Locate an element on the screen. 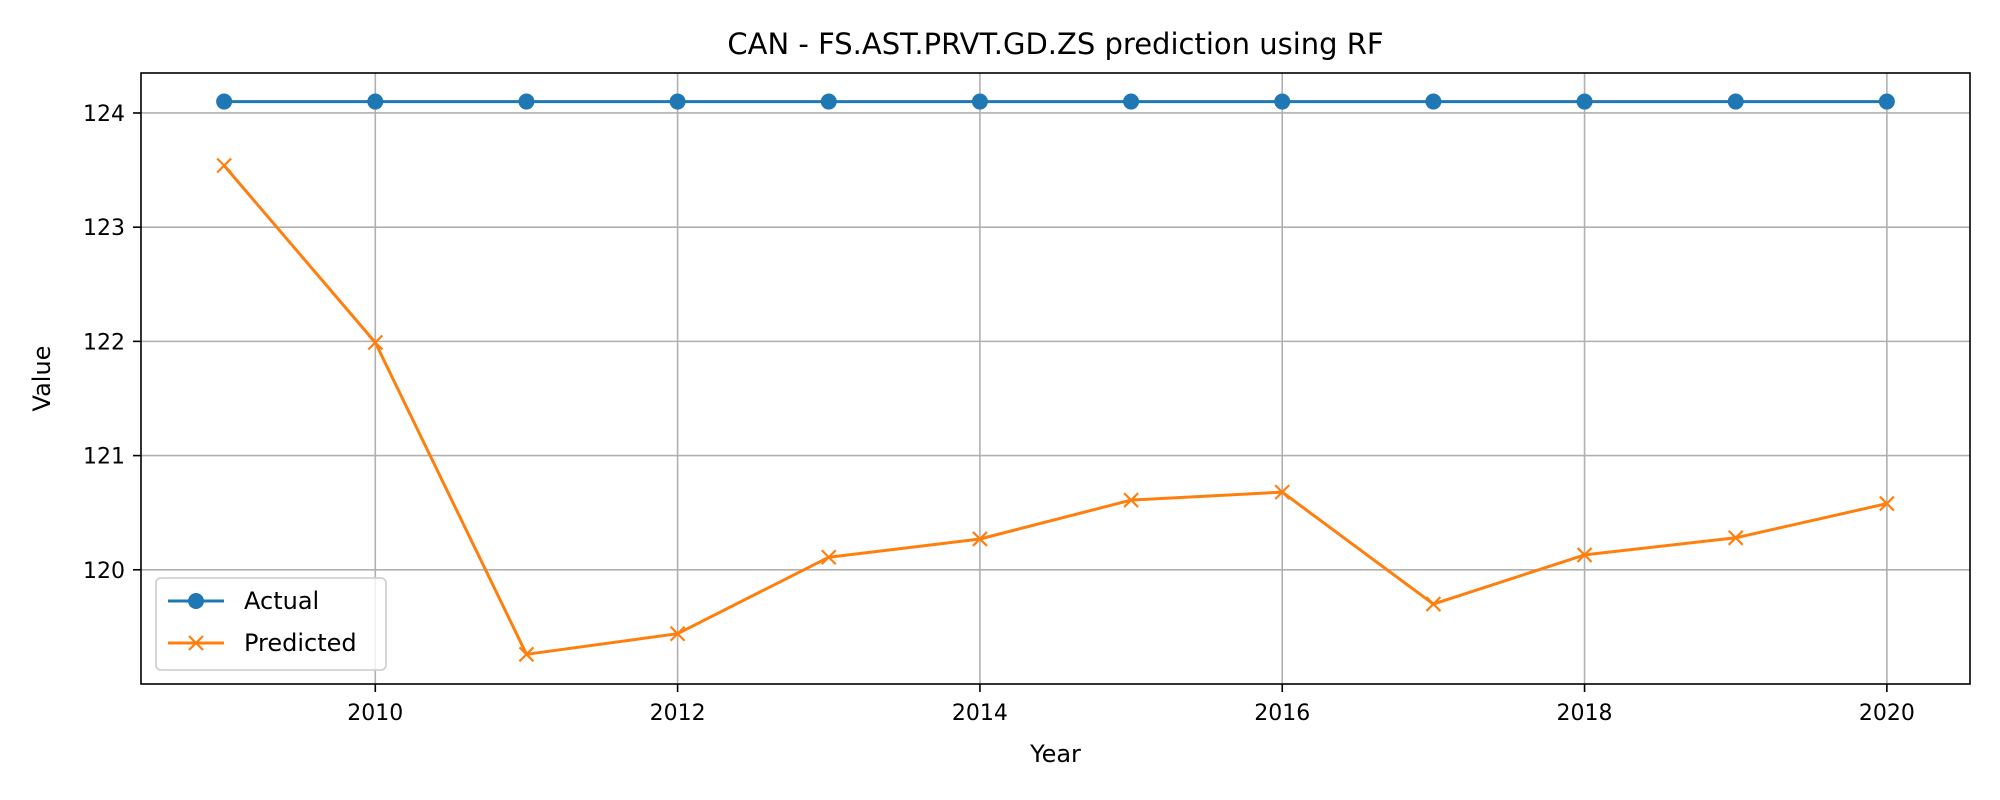 Image resolution: width=2000 pixels, height=800 pixels. x-tick-label-2018: 2018 is located at coordinates (1585, 713).